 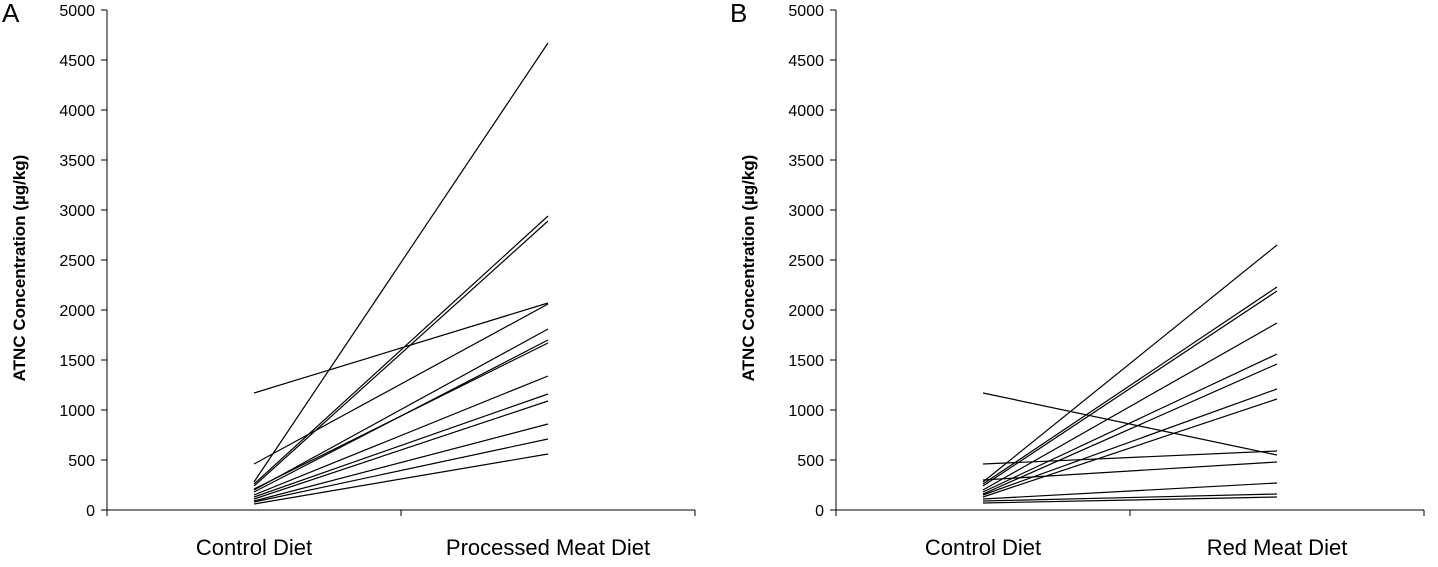 I want to click on x-category-label: Red Meat Diet, so click(x=1277, y=547).